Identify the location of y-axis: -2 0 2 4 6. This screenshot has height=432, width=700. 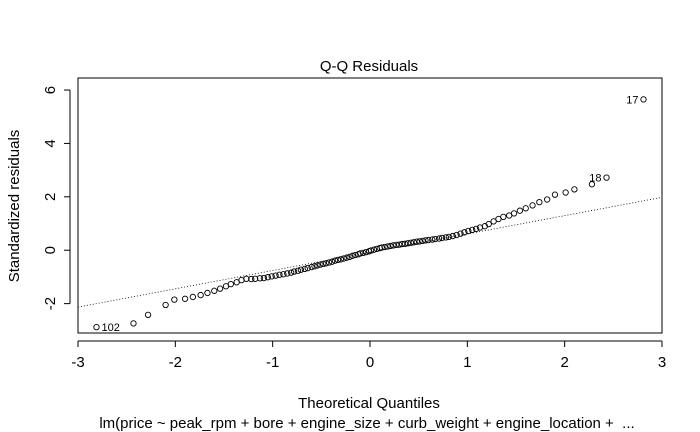
(56, 198).